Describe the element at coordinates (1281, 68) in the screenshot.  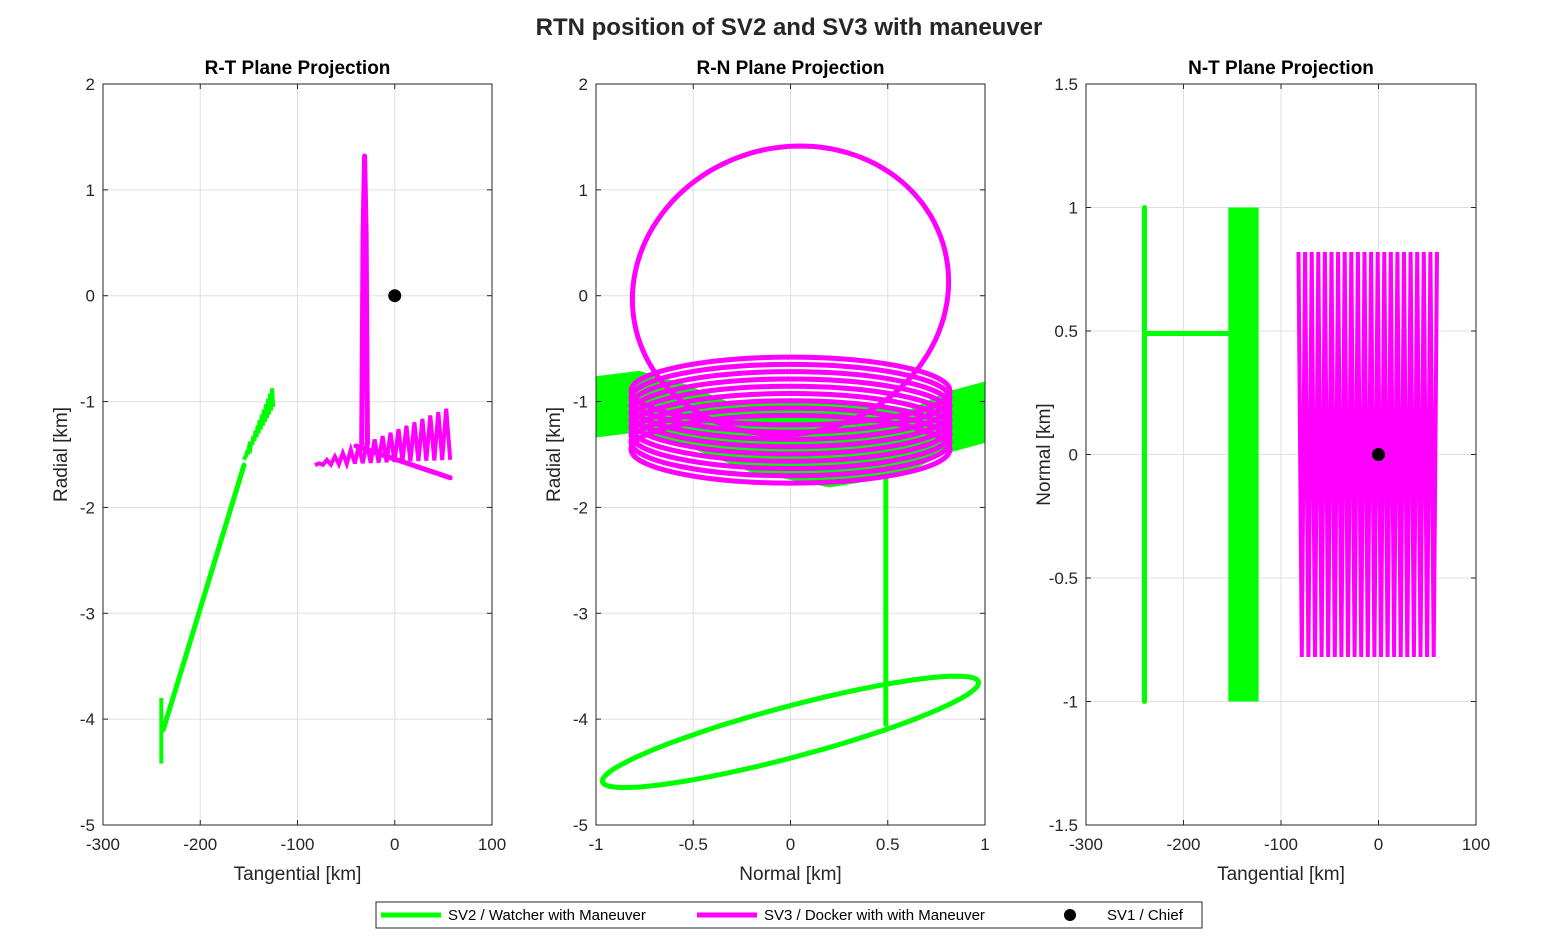
I see `subplot-title: N-T Plane Projection` at that location.